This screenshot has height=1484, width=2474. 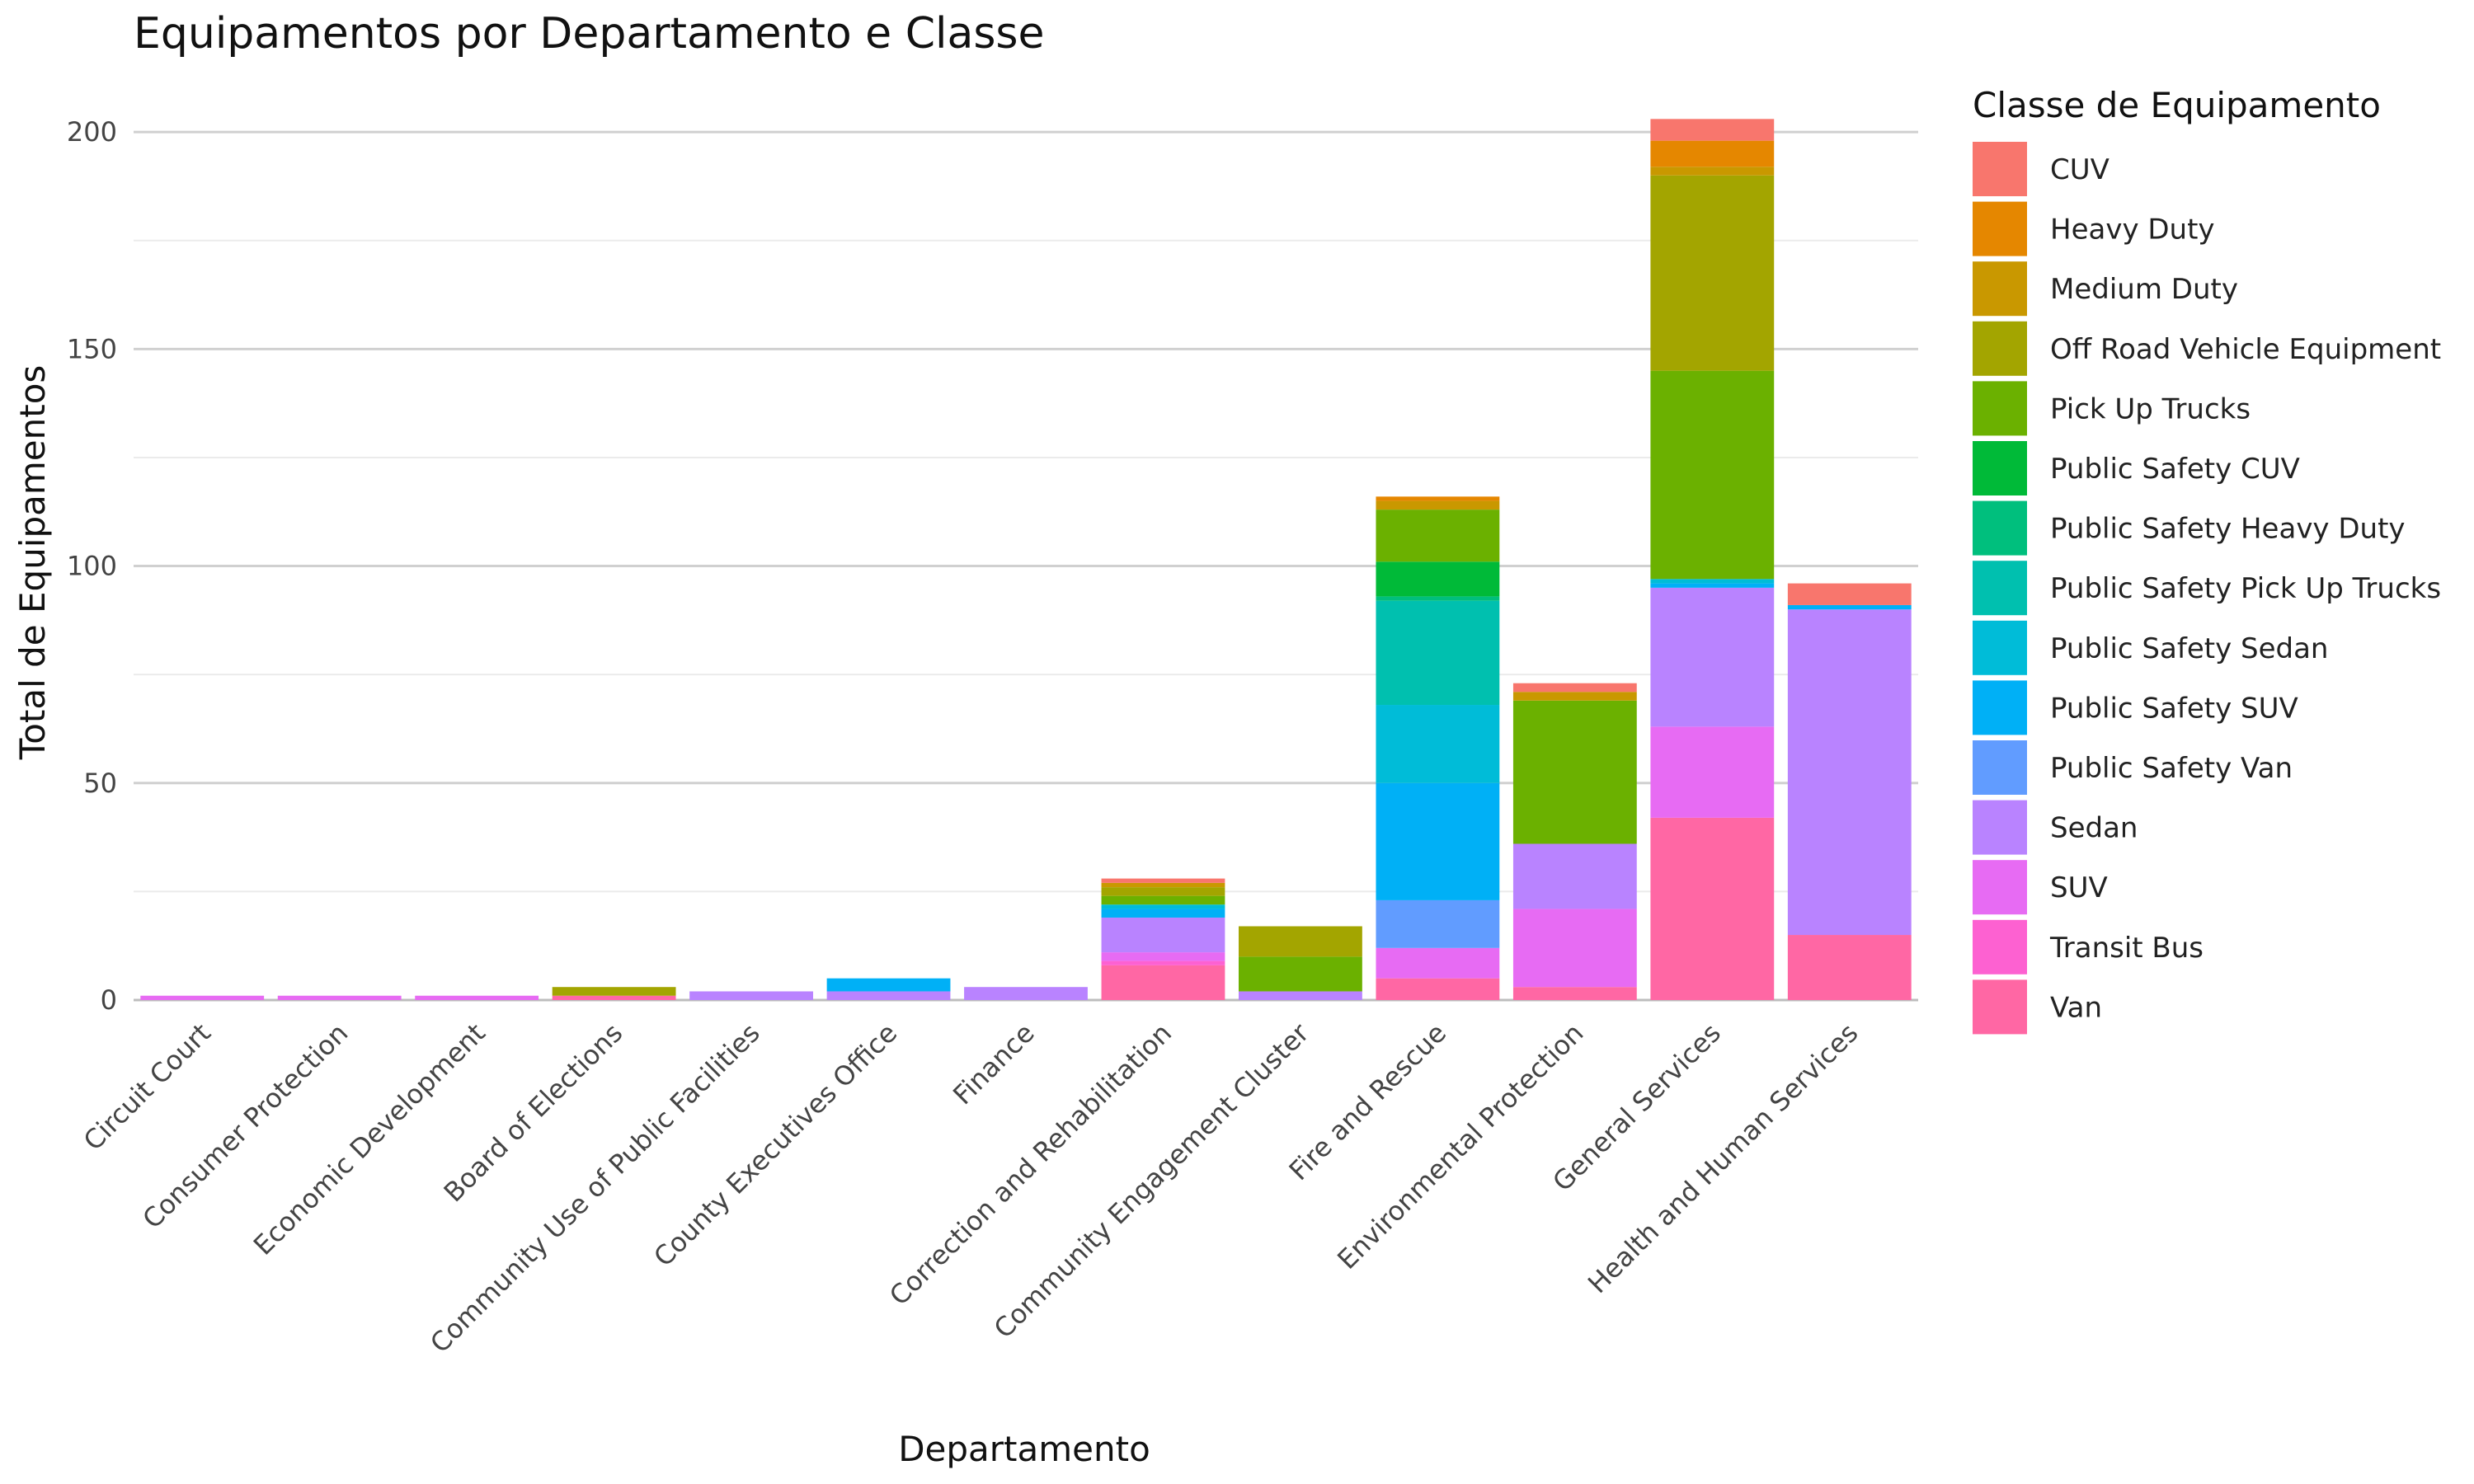 I want to click on x-tick-label: Circuit Court, so click(x=147, y=1087).